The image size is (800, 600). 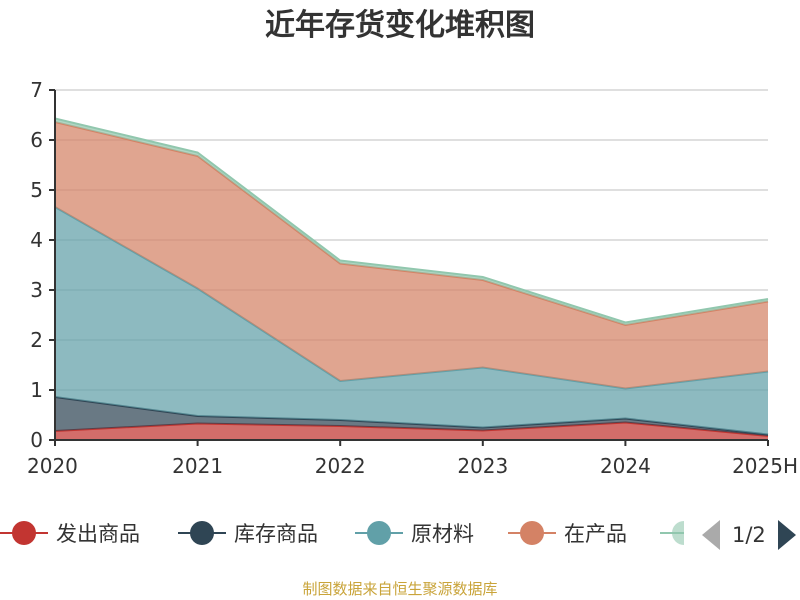 I want to click on legend-pager: 1/2, so click(x=749, y=535).